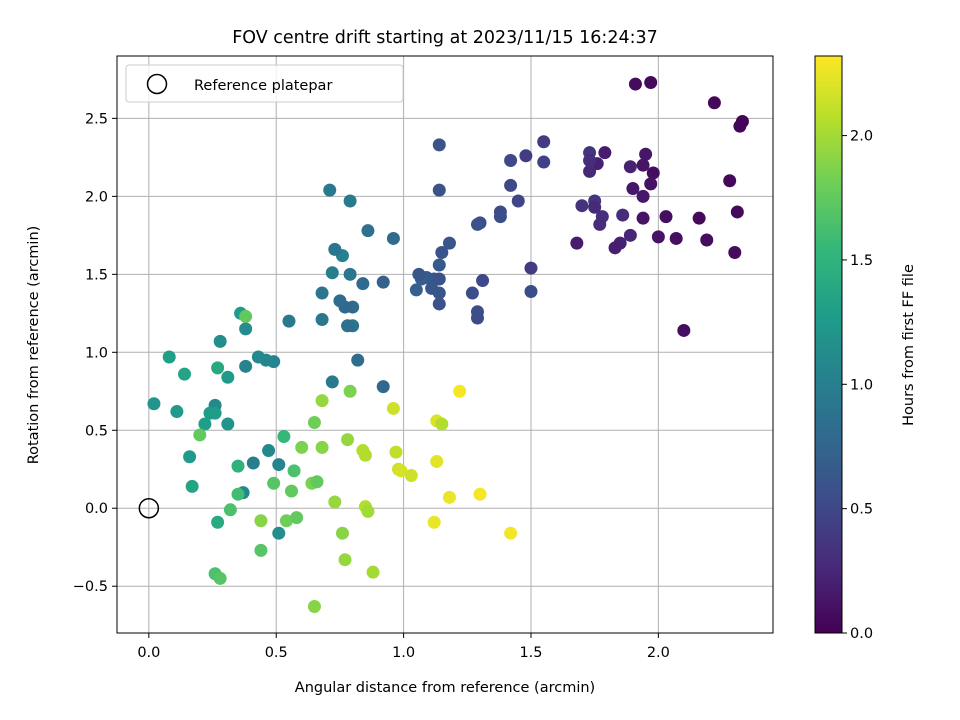 The width and height of the screenshot is (960, 720). I want to click on x-tick-label: 2.0, so click(658, 653).